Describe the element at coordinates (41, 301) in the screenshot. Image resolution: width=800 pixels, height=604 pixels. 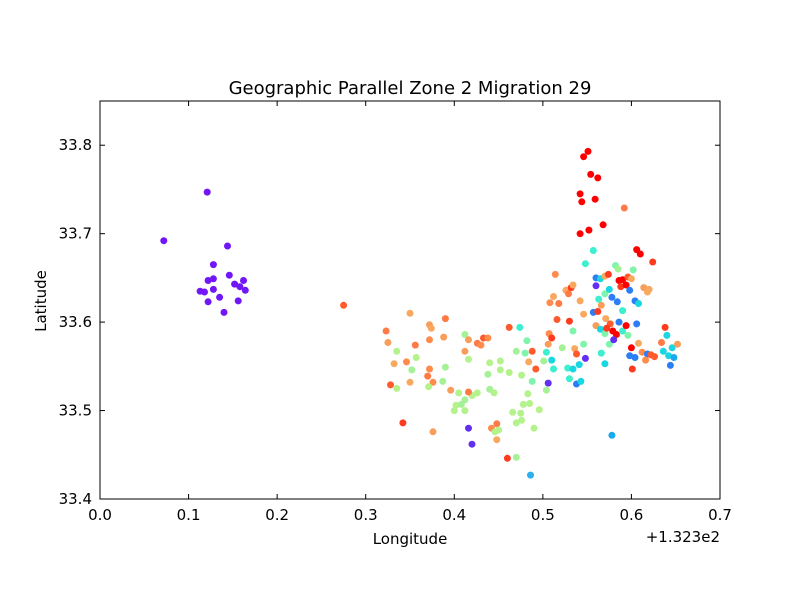
I see `y-axis-label: Latitude` at that location.